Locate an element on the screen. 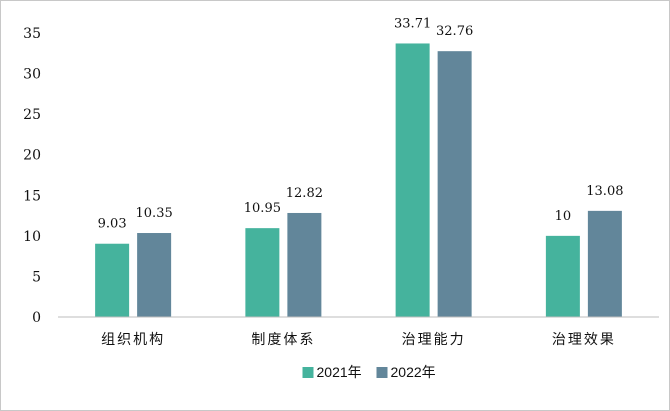 This screenshot has height=411, width=670. y-tick-label: 35 is located at coordinates (32, 34).